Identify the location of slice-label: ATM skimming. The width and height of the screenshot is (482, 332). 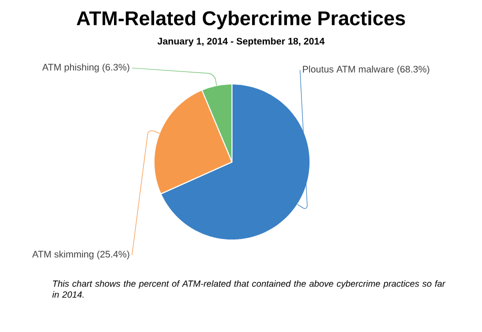
(63, 255).